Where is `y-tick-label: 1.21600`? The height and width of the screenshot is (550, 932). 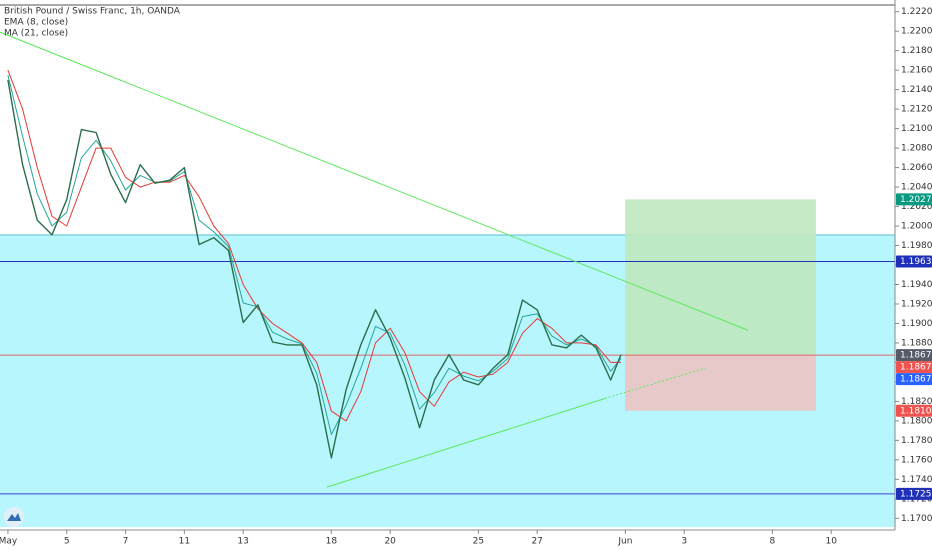 y-tick-label: 1.21600 is located at coordinates (916, 71).